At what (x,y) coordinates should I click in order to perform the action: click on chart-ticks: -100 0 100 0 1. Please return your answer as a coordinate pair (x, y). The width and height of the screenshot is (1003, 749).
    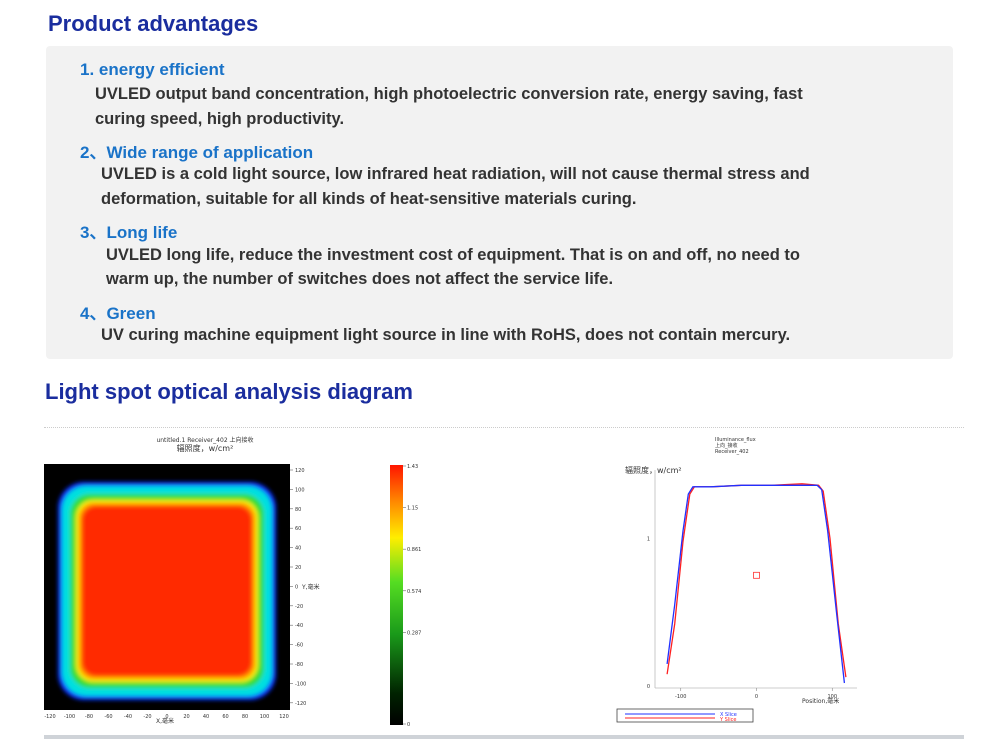
    Looking at the image, I should click on (742, 618).